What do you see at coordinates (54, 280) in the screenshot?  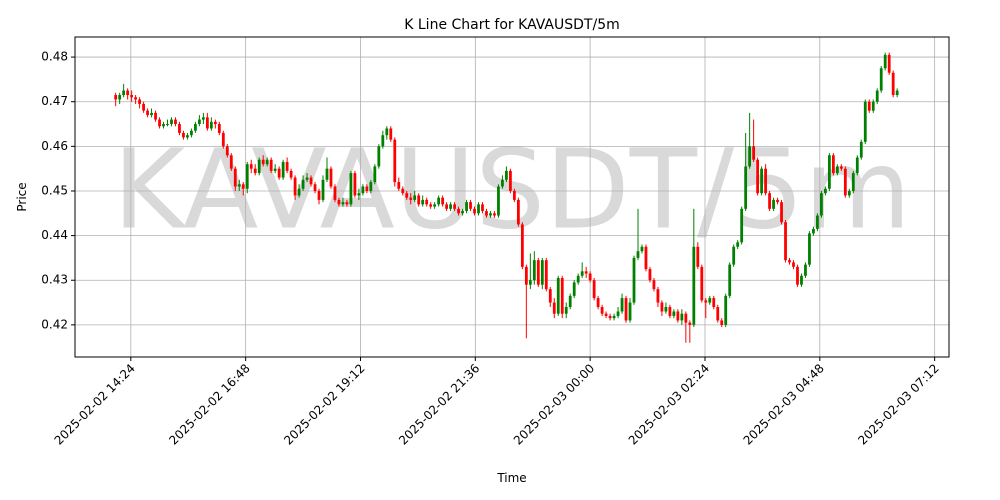 I see `y-tick-label: 0.43` at bounding box center [54, 280].